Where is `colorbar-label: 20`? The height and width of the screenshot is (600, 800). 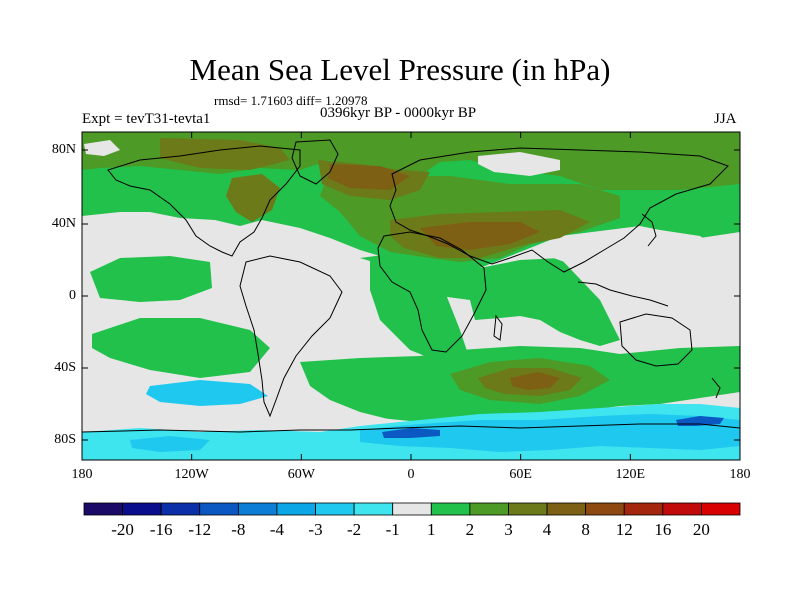
colorbar-label: 20 is located at coordinates (701, 529).